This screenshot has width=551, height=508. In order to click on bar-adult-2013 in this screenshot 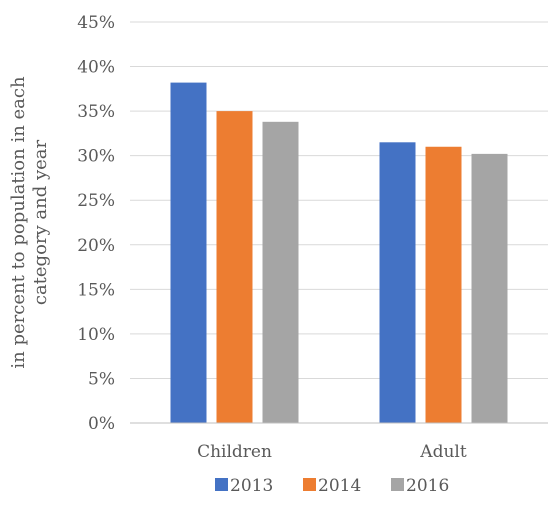, I will do `click(397, 283)`.